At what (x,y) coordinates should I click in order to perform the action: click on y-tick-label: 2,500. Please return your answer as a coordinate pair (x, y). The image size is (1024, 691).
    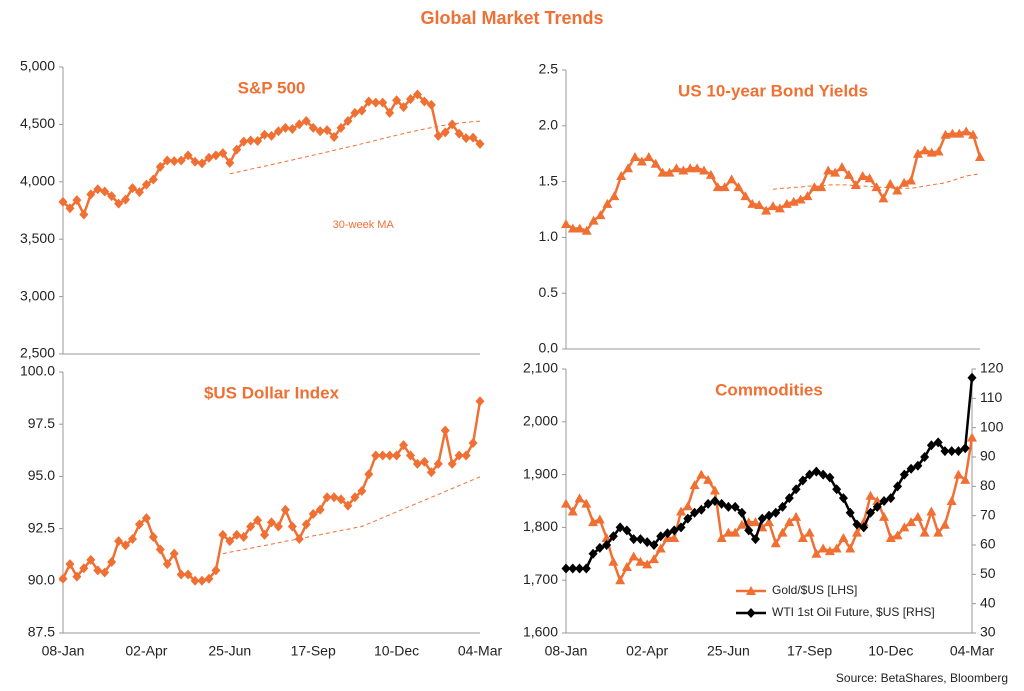
    Looking at the image, I should click on (37, 353).